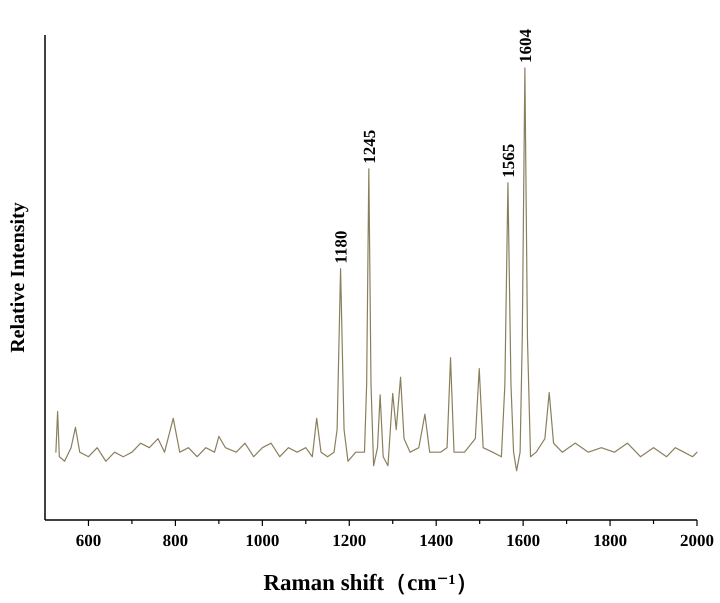 This screenshot has width=720, height=603. Describe the element at coordinates (18, 277) in the screenshot. I see `y-axis-title: Relative Intensity` at that location.